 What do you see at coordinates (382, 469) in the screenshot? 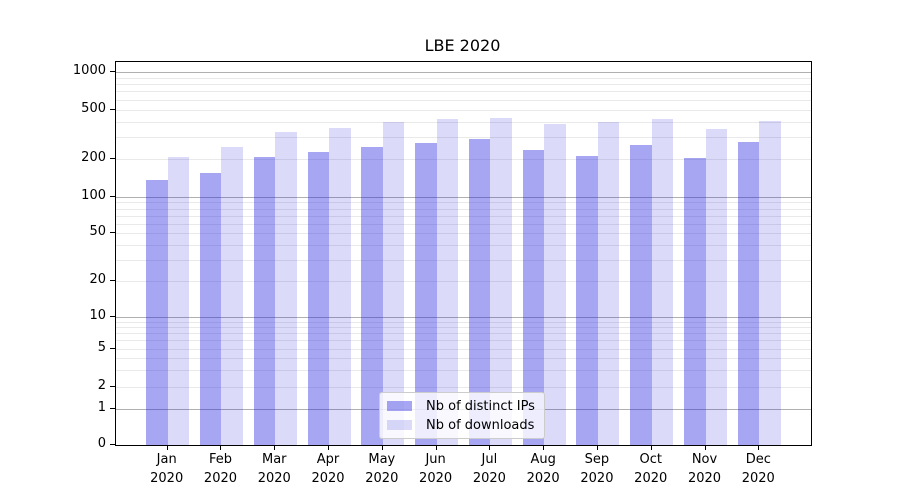
I see `x-tick-label: May 2020` at bounding box center [382, 469].